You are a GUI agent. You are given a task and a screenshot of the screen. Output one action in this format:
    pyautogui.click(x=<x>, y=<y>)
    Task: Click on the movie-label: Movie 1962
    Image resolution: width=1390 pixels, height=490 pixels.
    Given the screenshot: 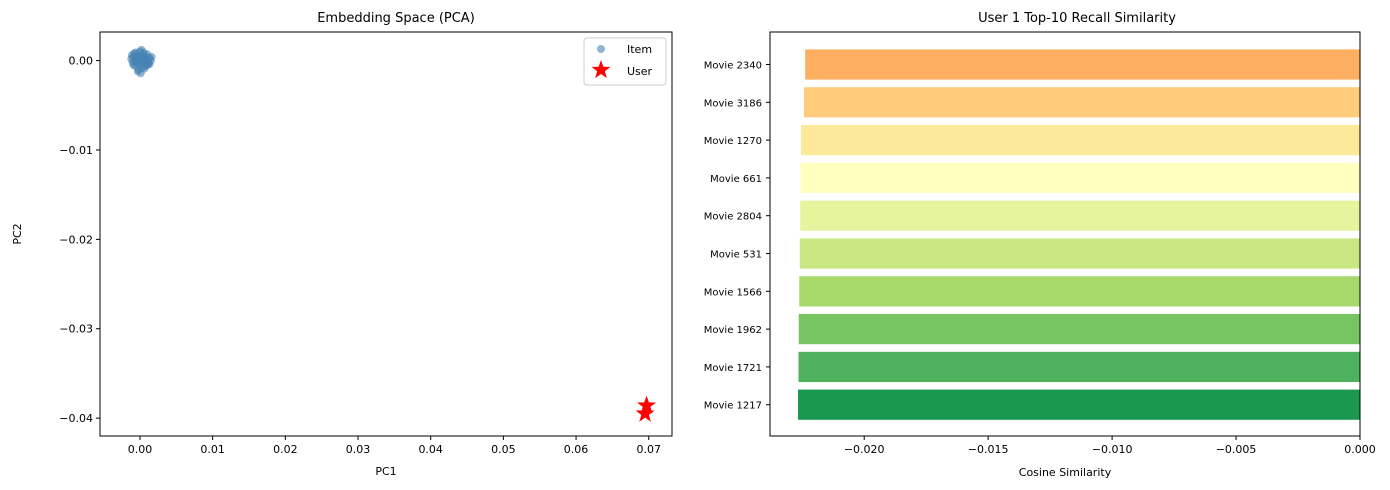 What is the action you would take?
    pyautogui.click(x=733, y=330)
    